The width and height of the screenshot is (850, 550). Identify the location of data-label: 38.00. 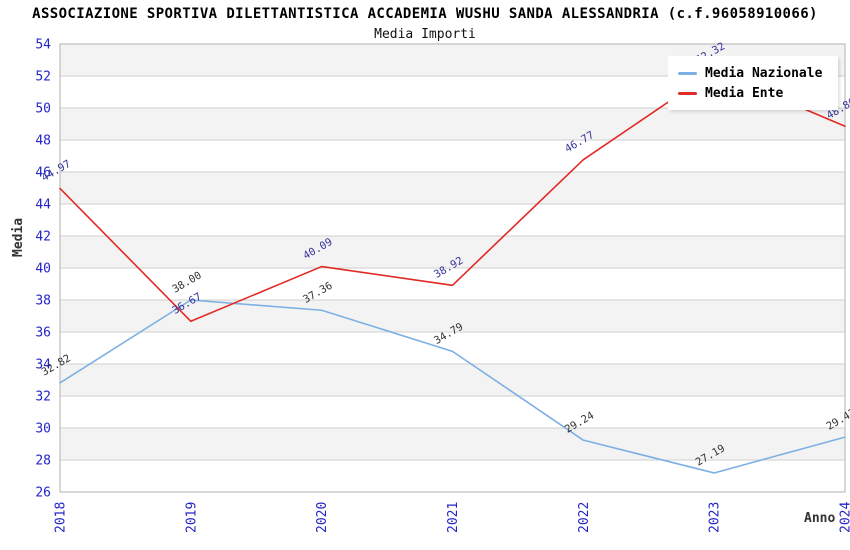
(186, 282).